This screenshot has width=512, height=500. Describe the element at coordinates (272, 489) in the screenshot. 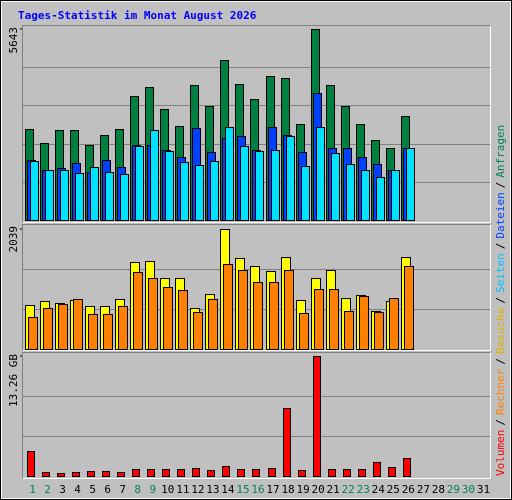

I see `x-tick-label: 17` at that location.